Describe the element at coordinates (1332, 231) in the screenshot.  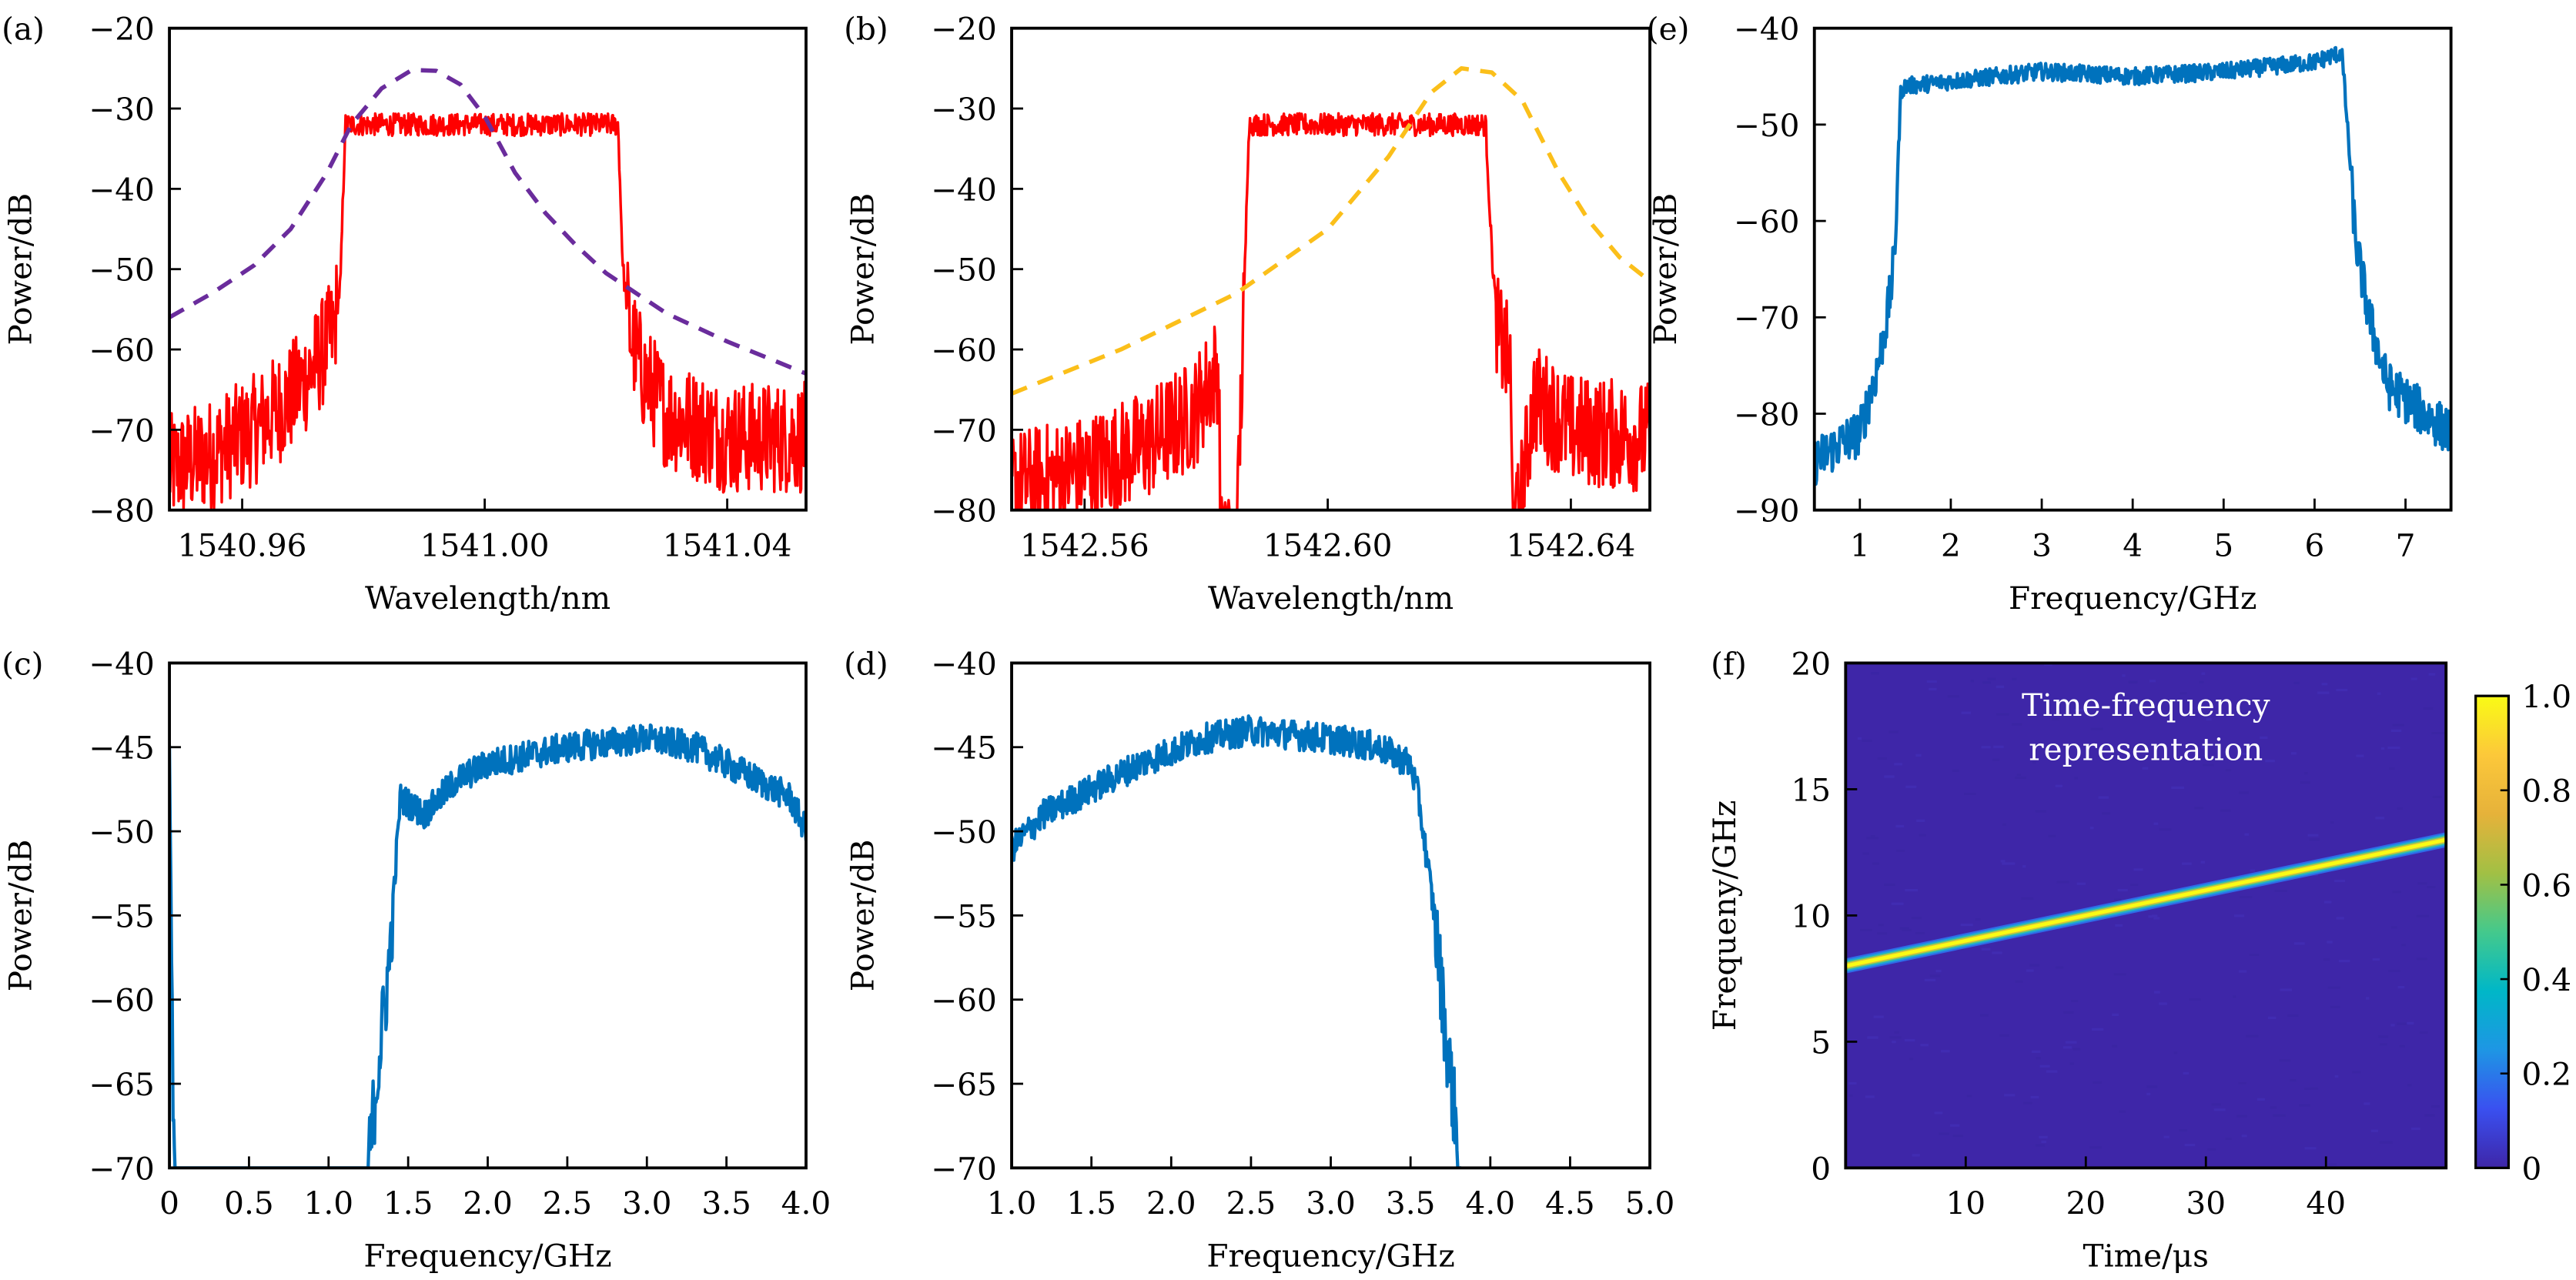
I see `series-line-filter-response` at that location.